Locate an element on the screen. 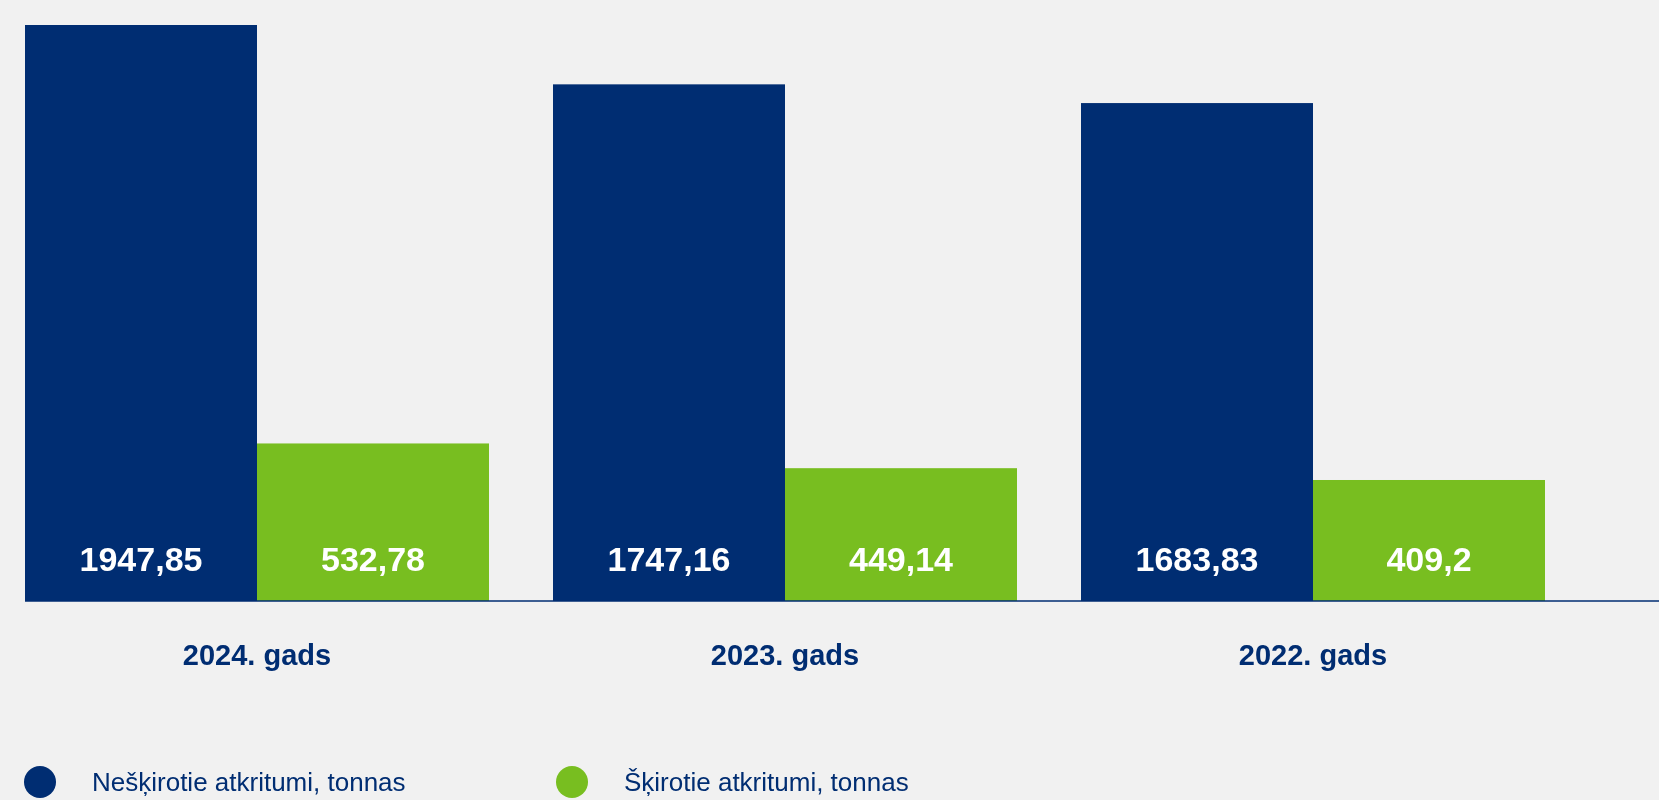 The image size is (1659, 800). data-label: 1947,85 is located at coordinates (141, 559).